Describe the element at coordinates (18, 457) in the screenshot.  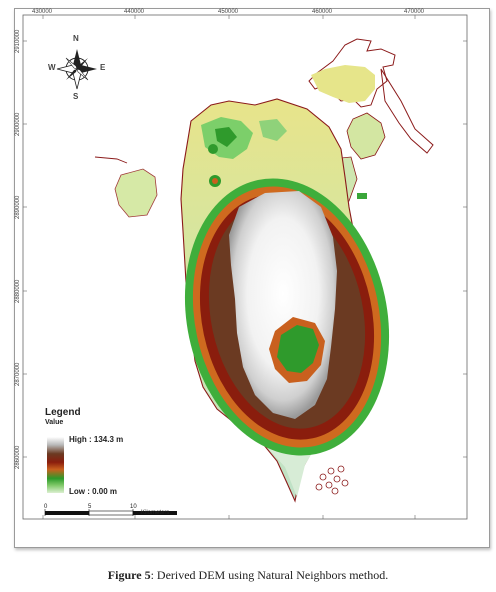
I see `y-tick-2860000: 2860000` at that location.